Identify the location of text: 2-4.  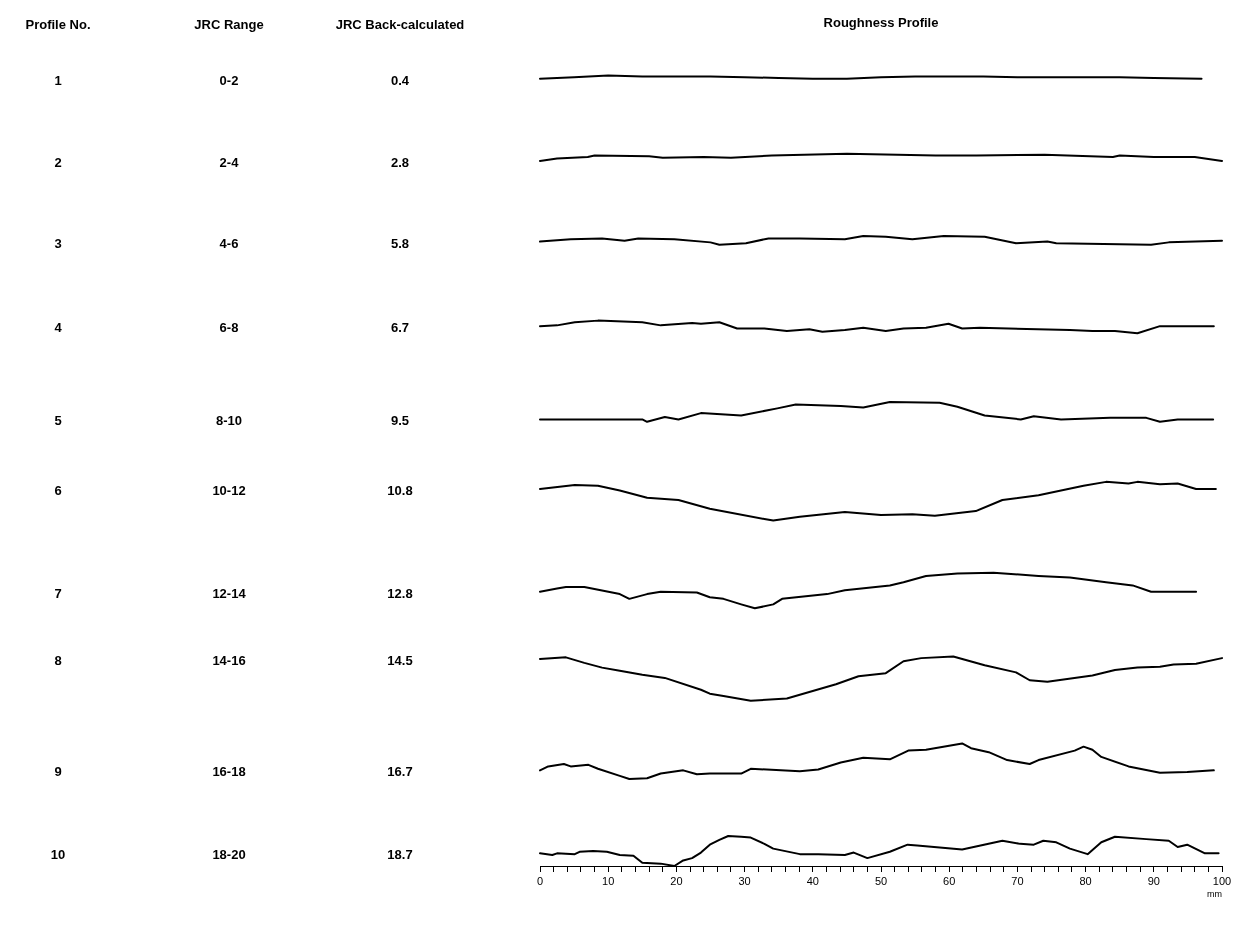
(229, 162).